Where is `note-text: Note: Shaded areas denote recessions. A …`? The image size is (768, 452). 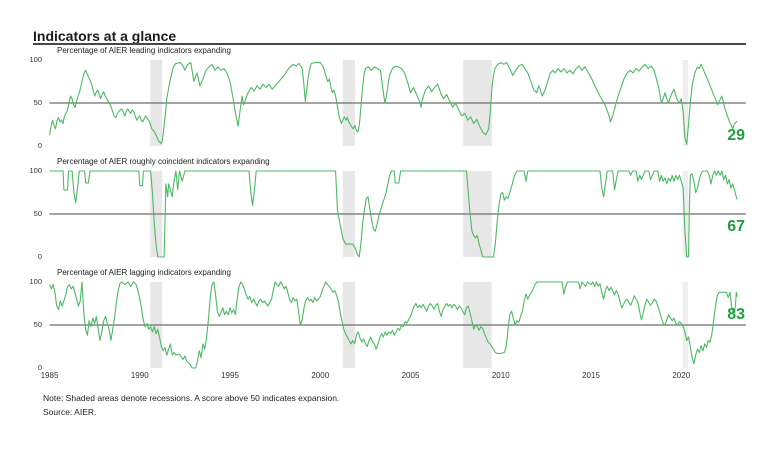 note-text: Note: Shaded areas denote recessions. A … is located at coordinates (191, 398).